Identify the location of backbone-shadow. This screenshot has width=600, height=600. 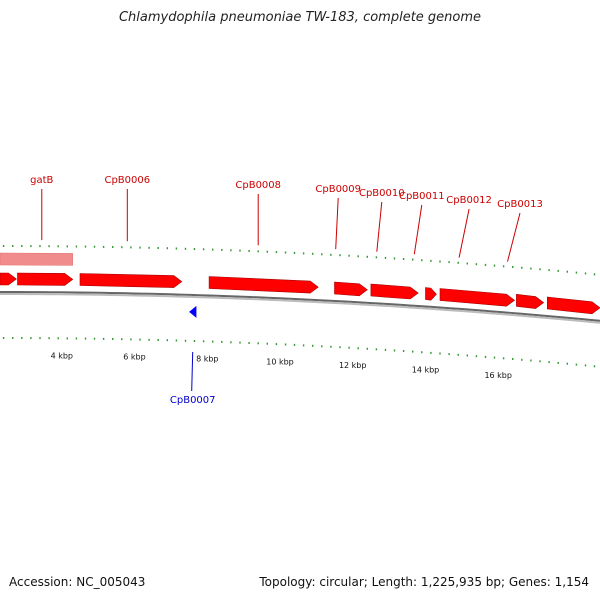
(300, 308).